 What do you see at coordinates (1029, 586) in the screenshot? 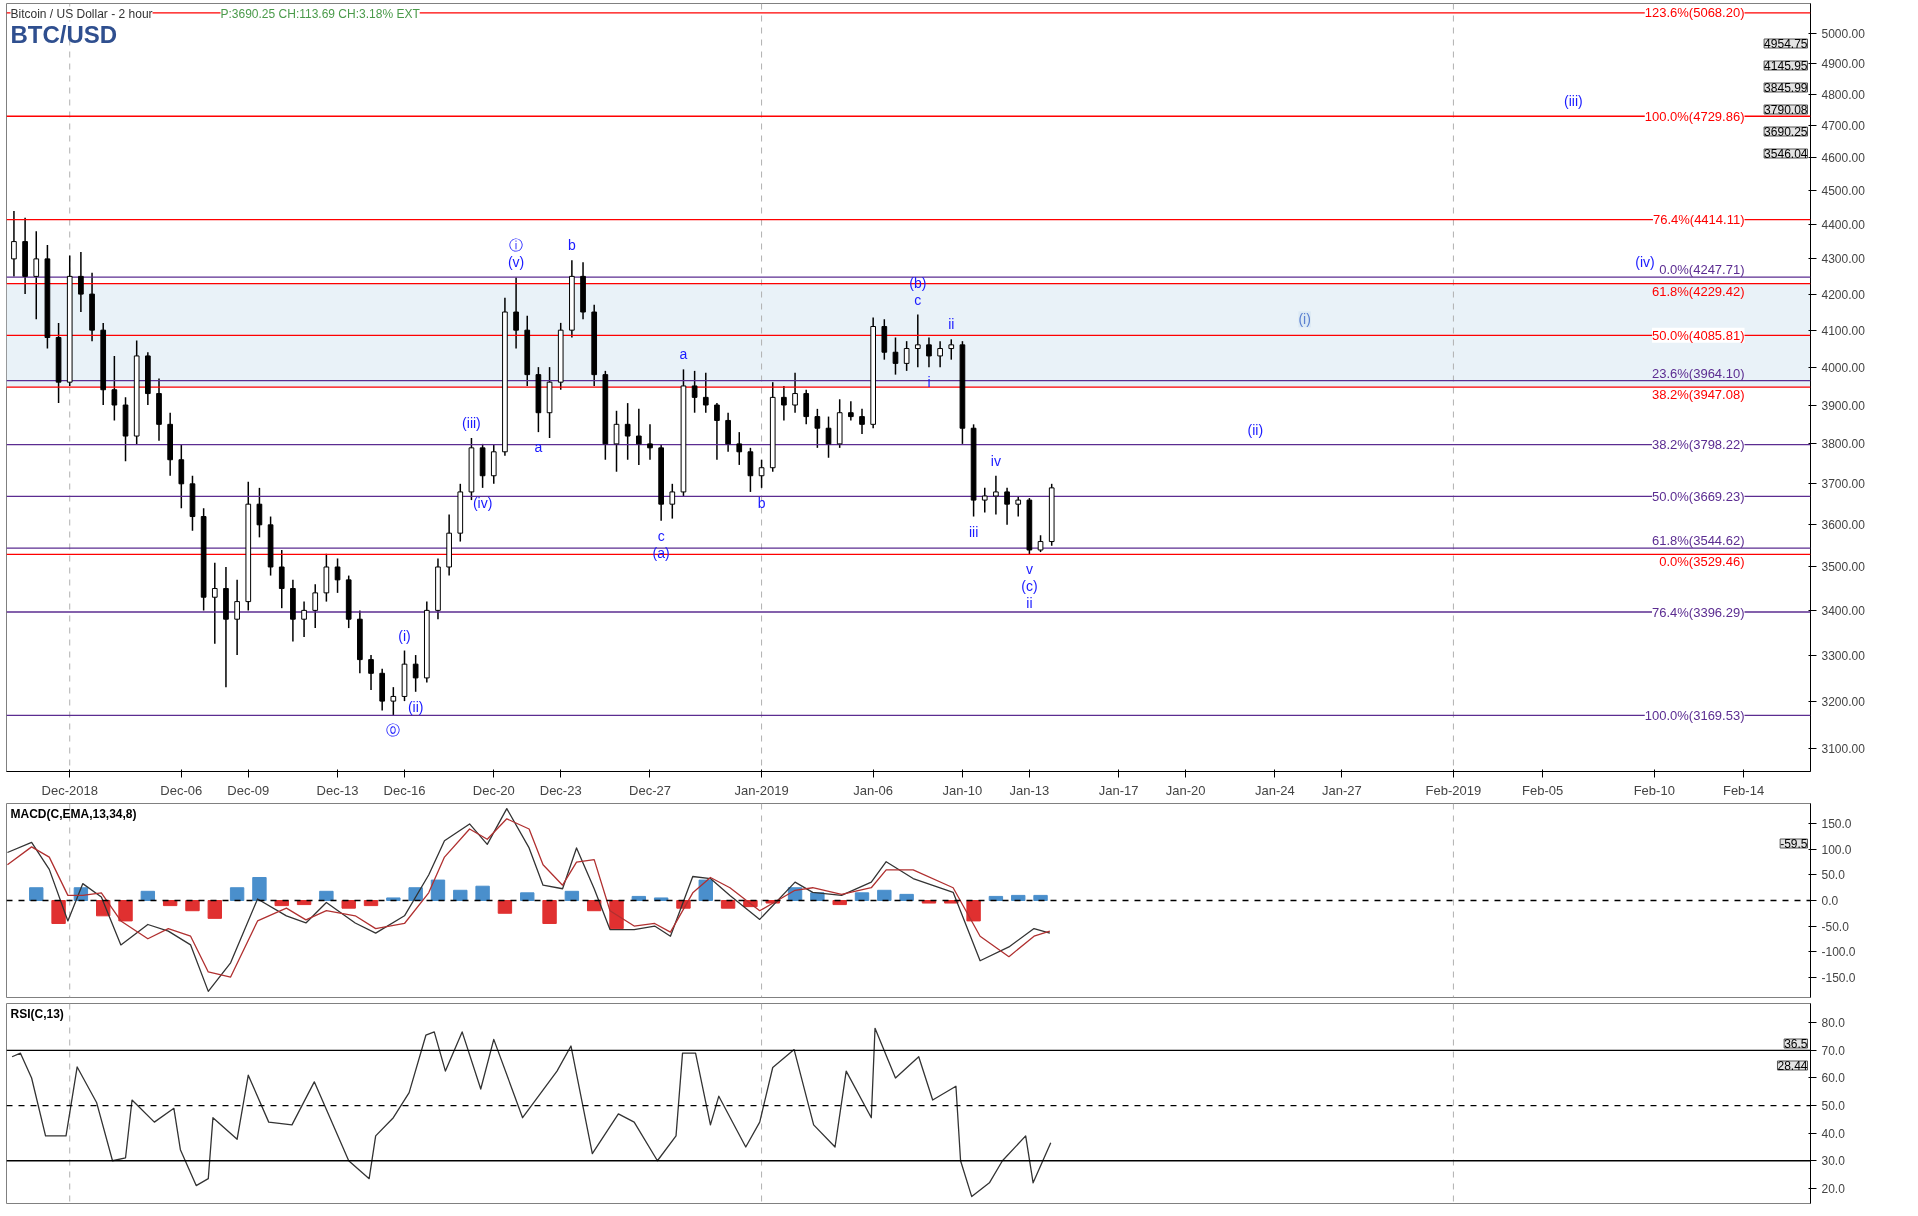
I see `annotation: (c)` at bounding box center [1029, 586].